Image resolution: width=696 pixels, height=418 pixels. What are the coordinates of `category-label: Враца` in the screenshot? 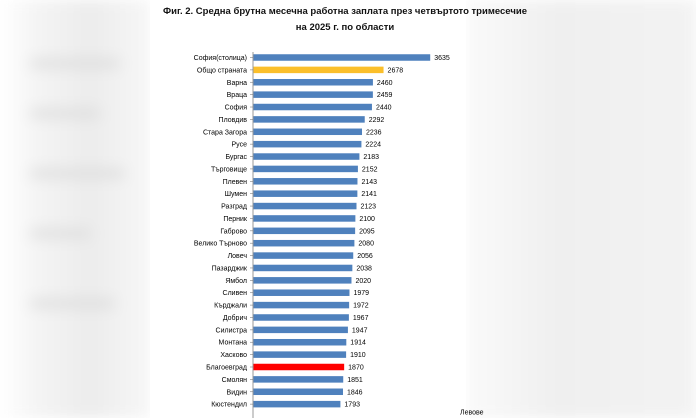 It's located at (237, 95).